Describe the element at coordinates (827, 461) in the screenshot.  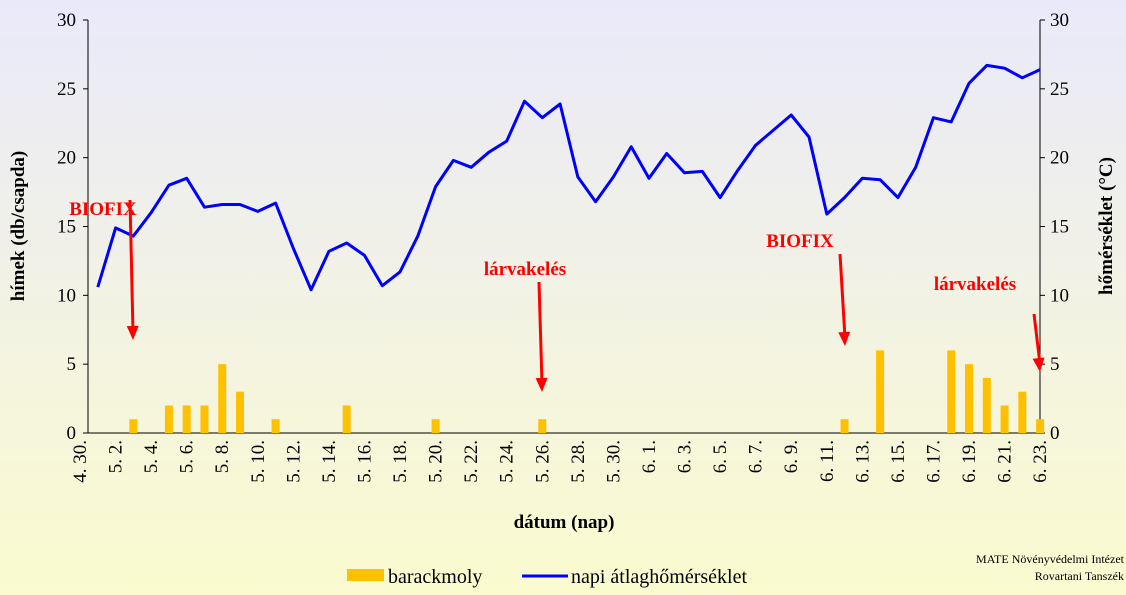
I see `x-tick-label: 6. 11.` at that location.